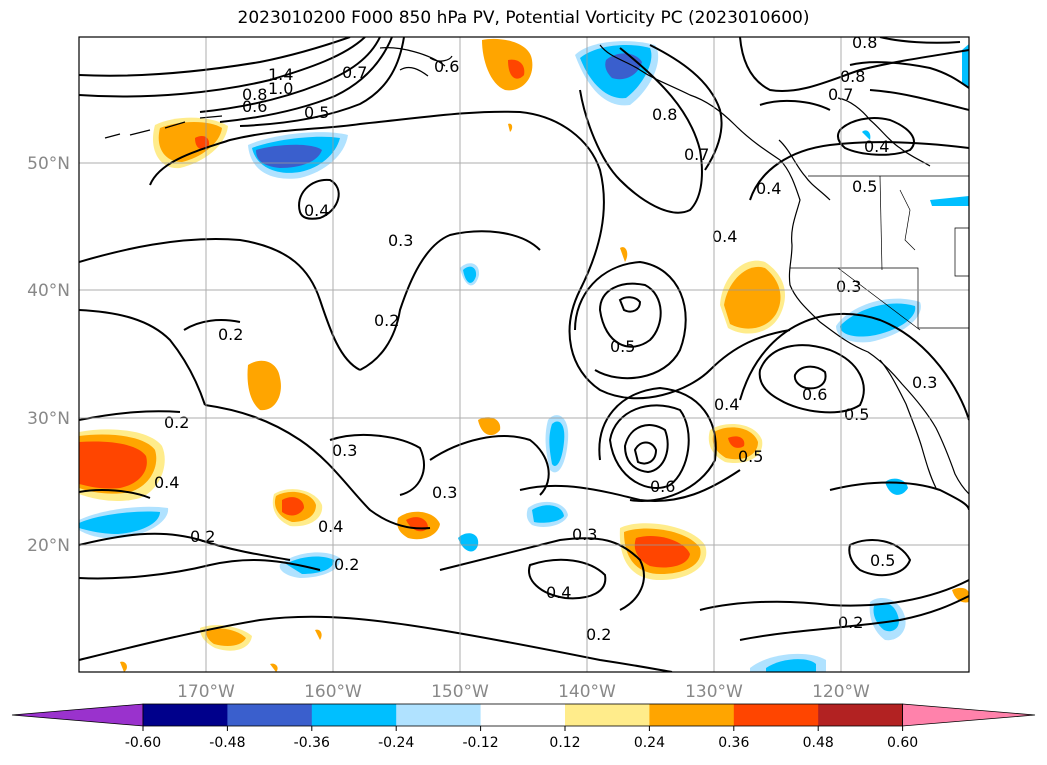 This screenshot has height=765, width=1047. I want to click on contour-label: 1.0, so click(280, 88).